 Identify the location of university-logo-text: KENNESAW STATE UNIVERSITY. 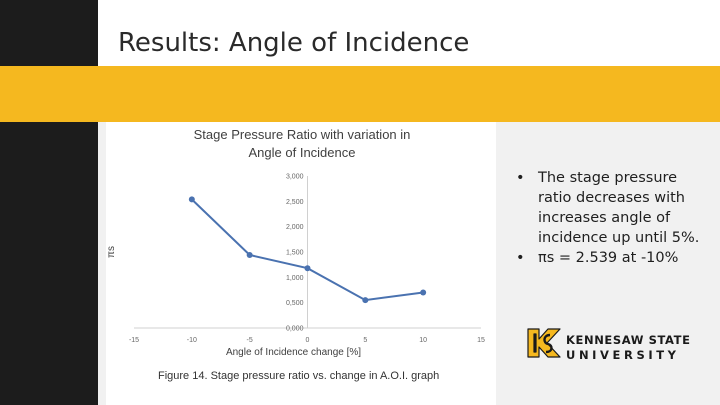
(628, 347).